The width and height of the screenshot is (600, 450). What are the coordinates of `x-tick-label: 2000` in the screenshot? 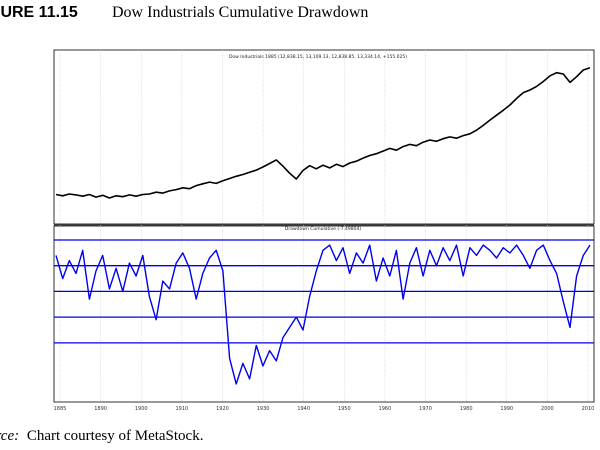 It's located at (547, 409).